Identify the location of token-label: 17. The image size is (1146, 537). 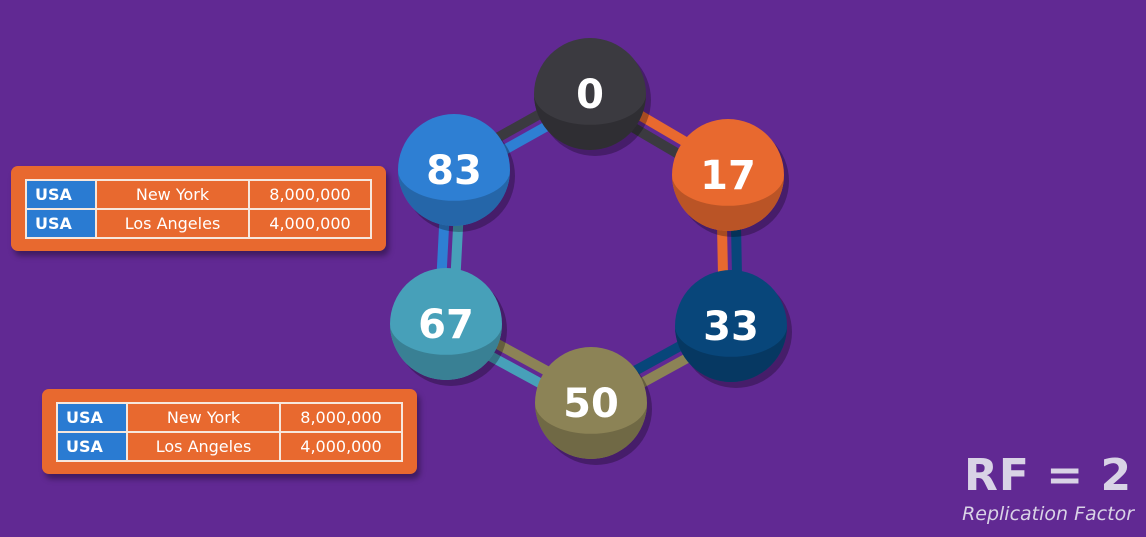
(728, 176).